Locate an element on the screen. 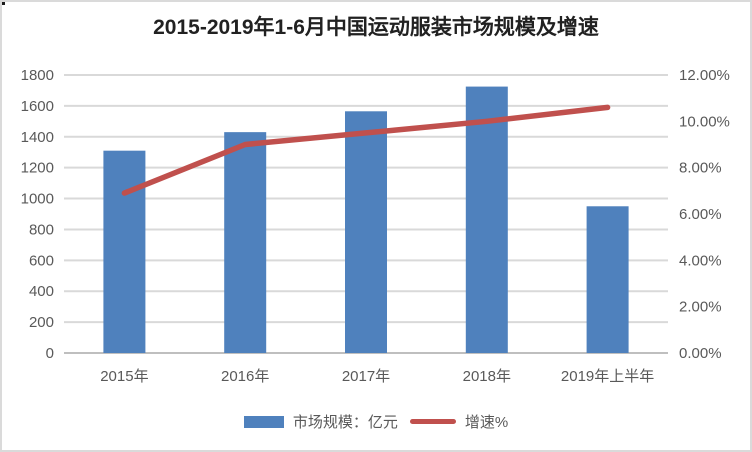  legend-item-market-size: 市场规模：亿元 is located at coordinates (320, 421).